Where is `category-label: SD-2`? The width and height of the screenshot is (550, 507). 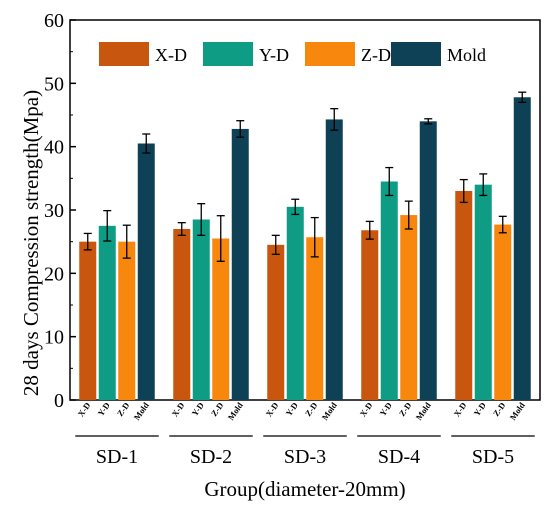 category-label: SD-2 is located at coordinates (211, 457).